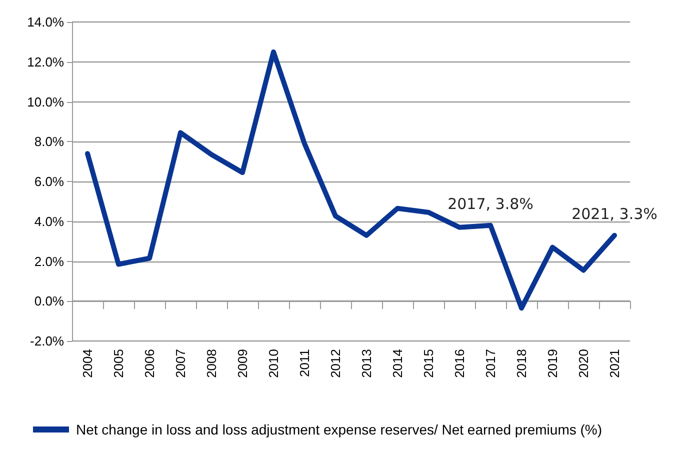  What do you see at coordinates (490, 363) in the screenshot?
I see `x-tick-label: 2017` at bounding box center [490, 363].